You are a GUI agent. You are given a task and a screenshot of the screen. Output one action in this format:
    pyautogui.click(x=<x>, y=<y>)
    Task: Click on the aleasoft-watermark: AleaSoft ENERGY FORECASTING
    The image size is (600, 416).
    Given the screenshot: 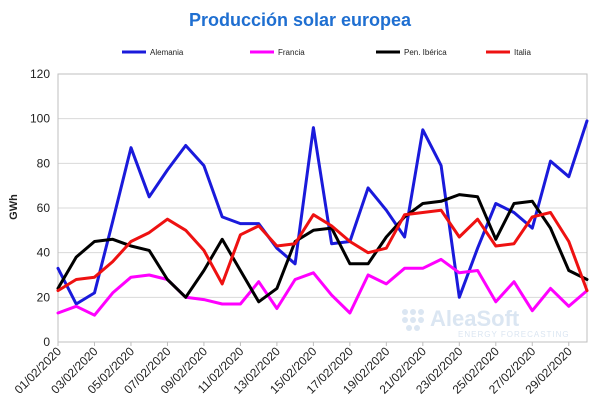 What is the action you would take?
    pyautogui.click(x=486, y=322)
    